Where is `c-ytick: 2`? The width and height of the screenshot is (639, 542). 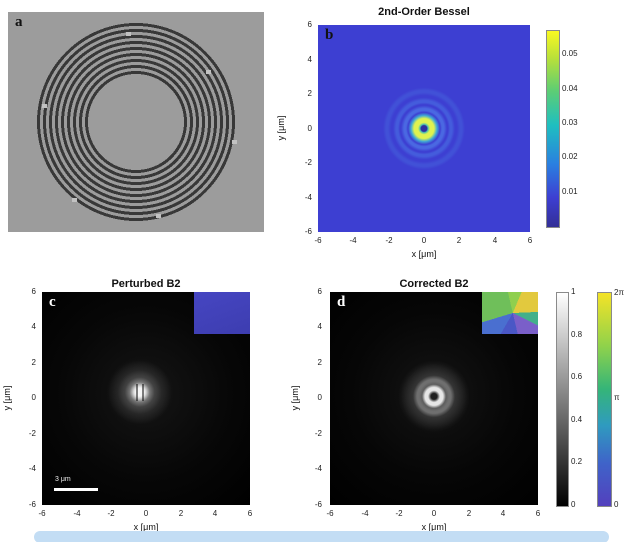
c-ytick: 2 is located at coordinates (33, 362).